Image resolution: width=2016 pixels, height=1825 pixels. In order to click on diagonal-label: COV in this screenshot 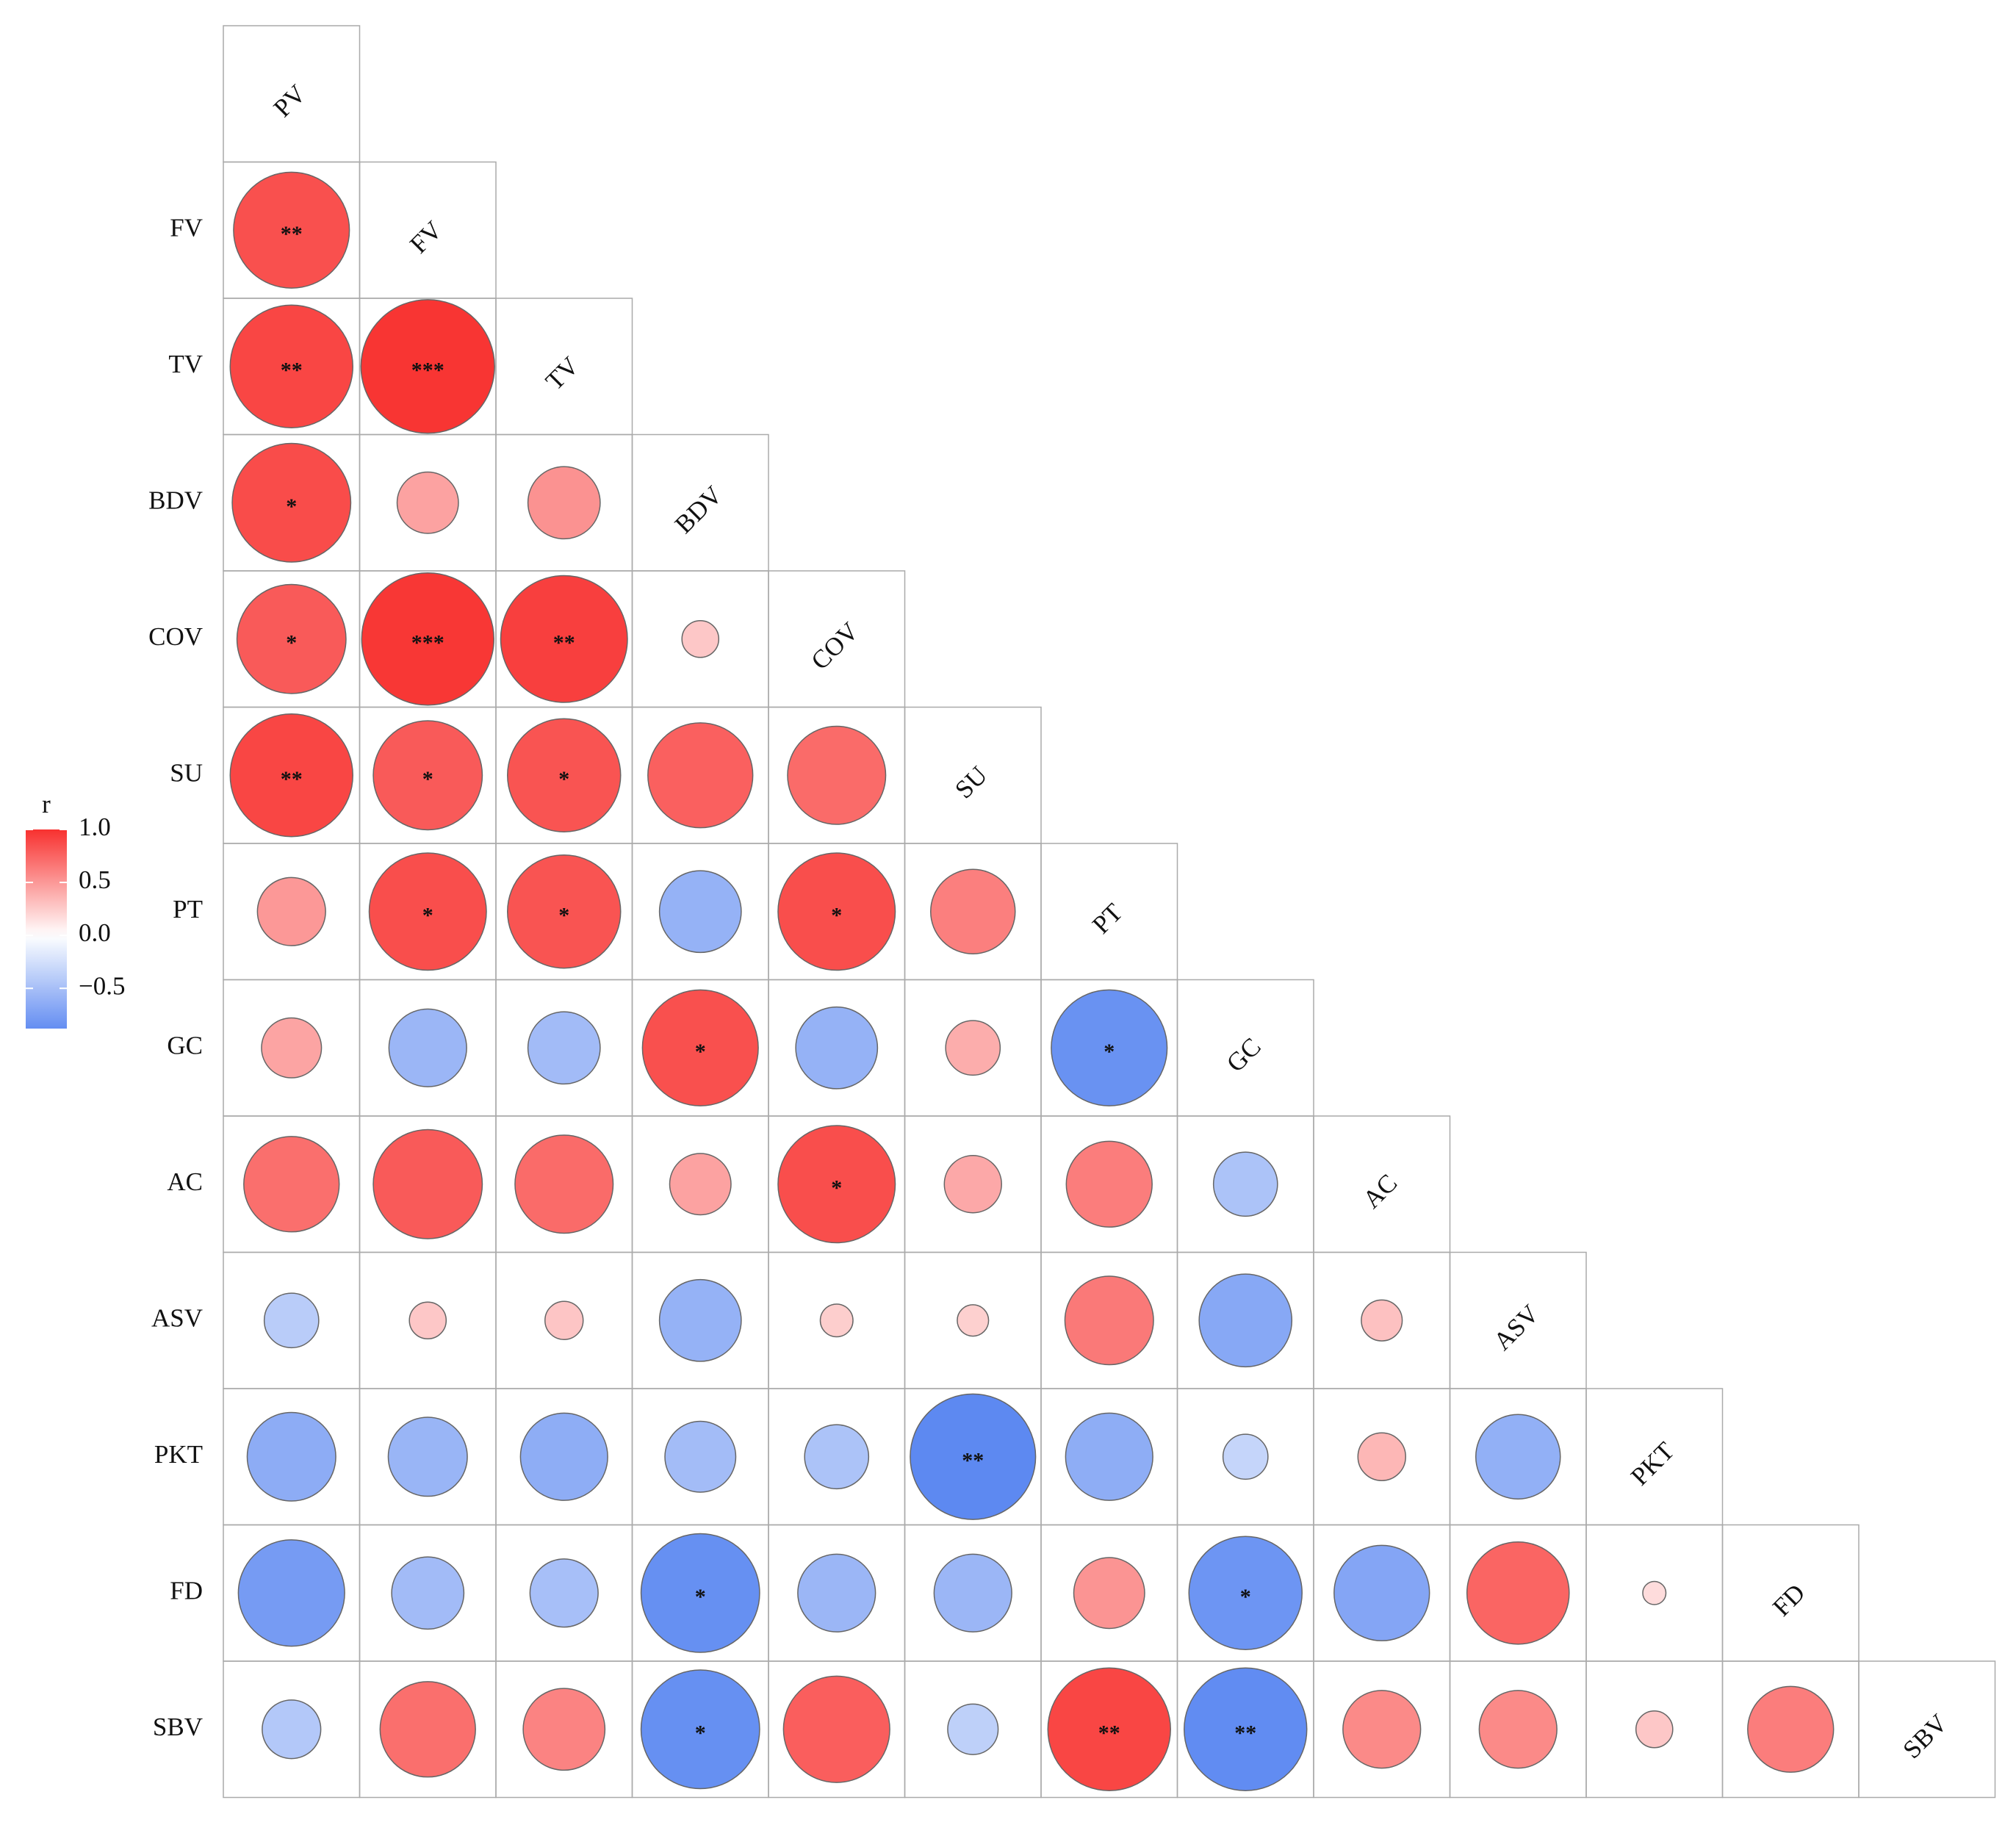, I will do `click(834, 645)`.